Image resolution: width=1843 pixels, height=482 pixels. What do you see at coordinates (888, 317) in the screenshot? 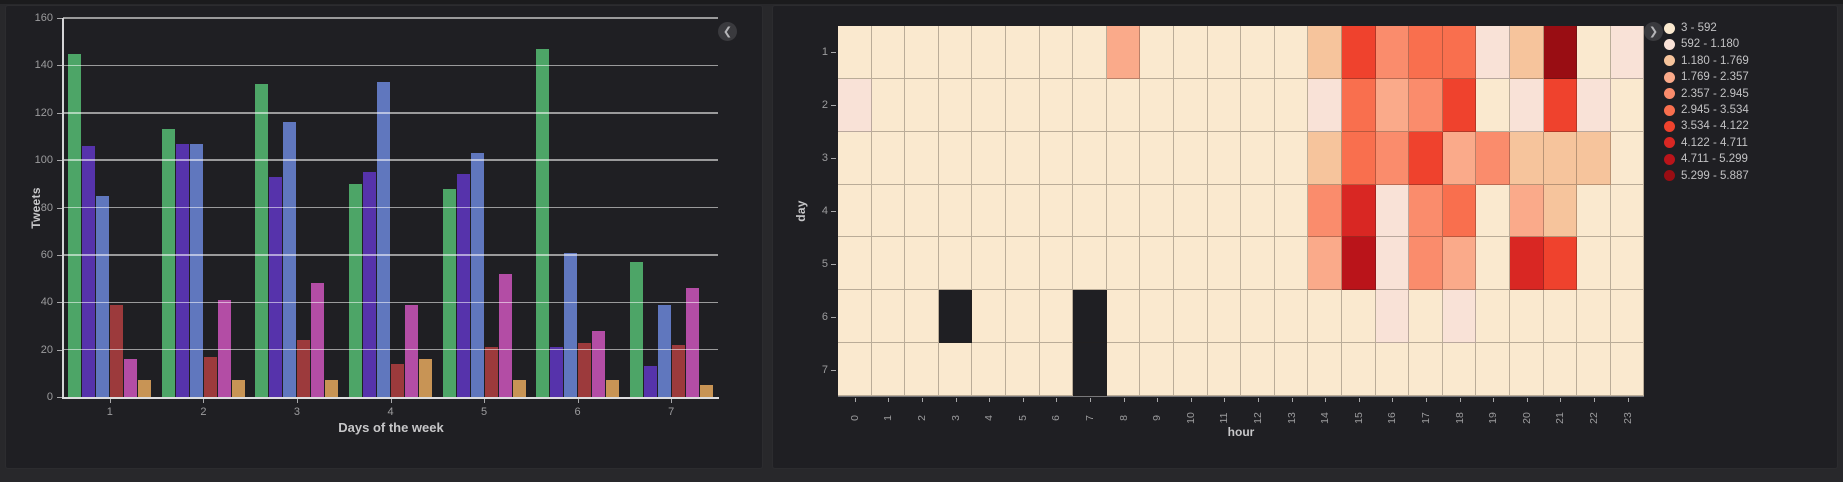
I see `heatmap-cell-day6-hour1` at bounding box center [888, 317].